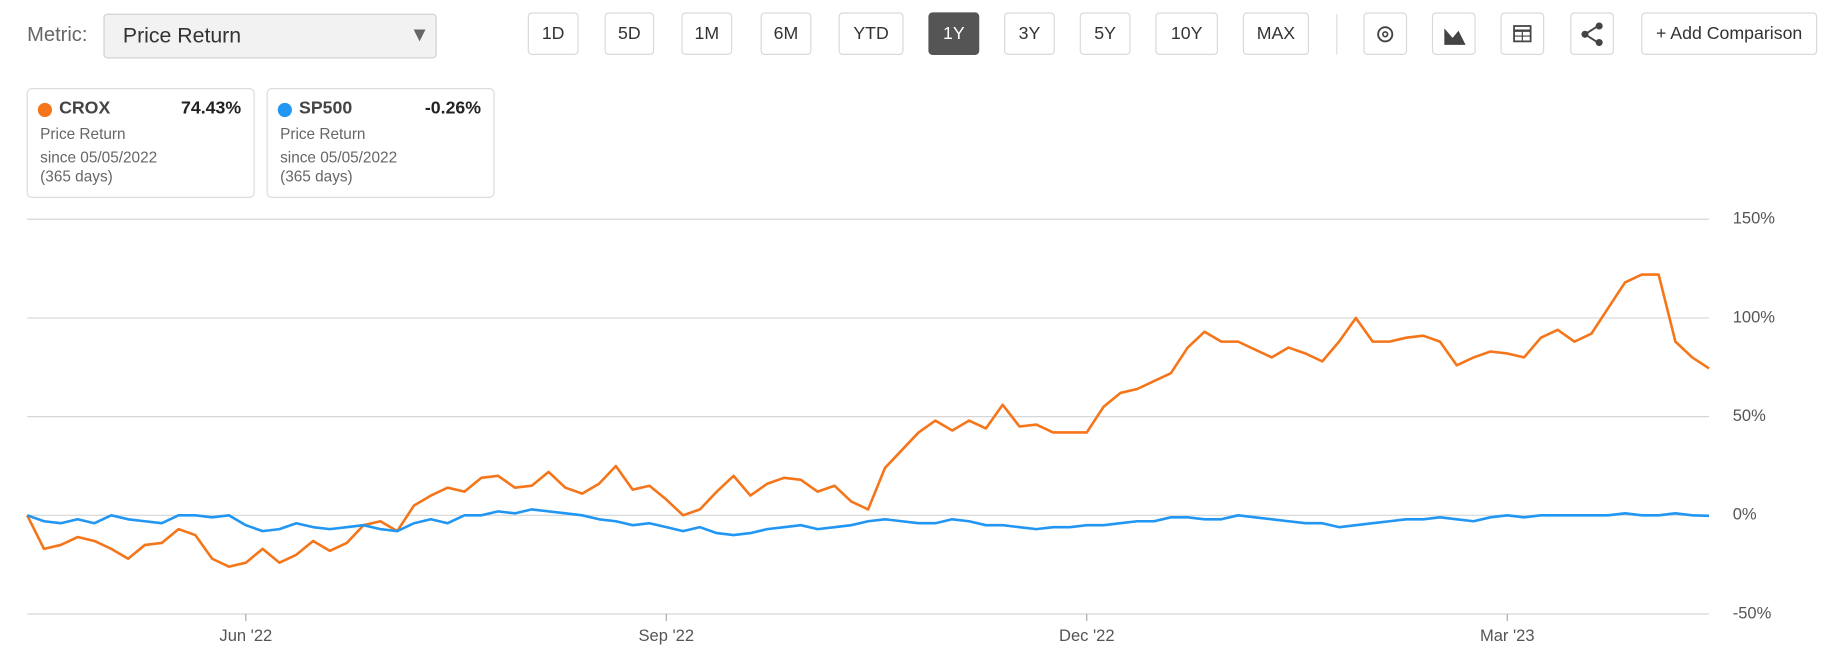 This screenshot has width=1832, height=660. Describe the element at coordinates (667, 635) in the screenshot. I see `x-tick-label: Sep '22` at that location.